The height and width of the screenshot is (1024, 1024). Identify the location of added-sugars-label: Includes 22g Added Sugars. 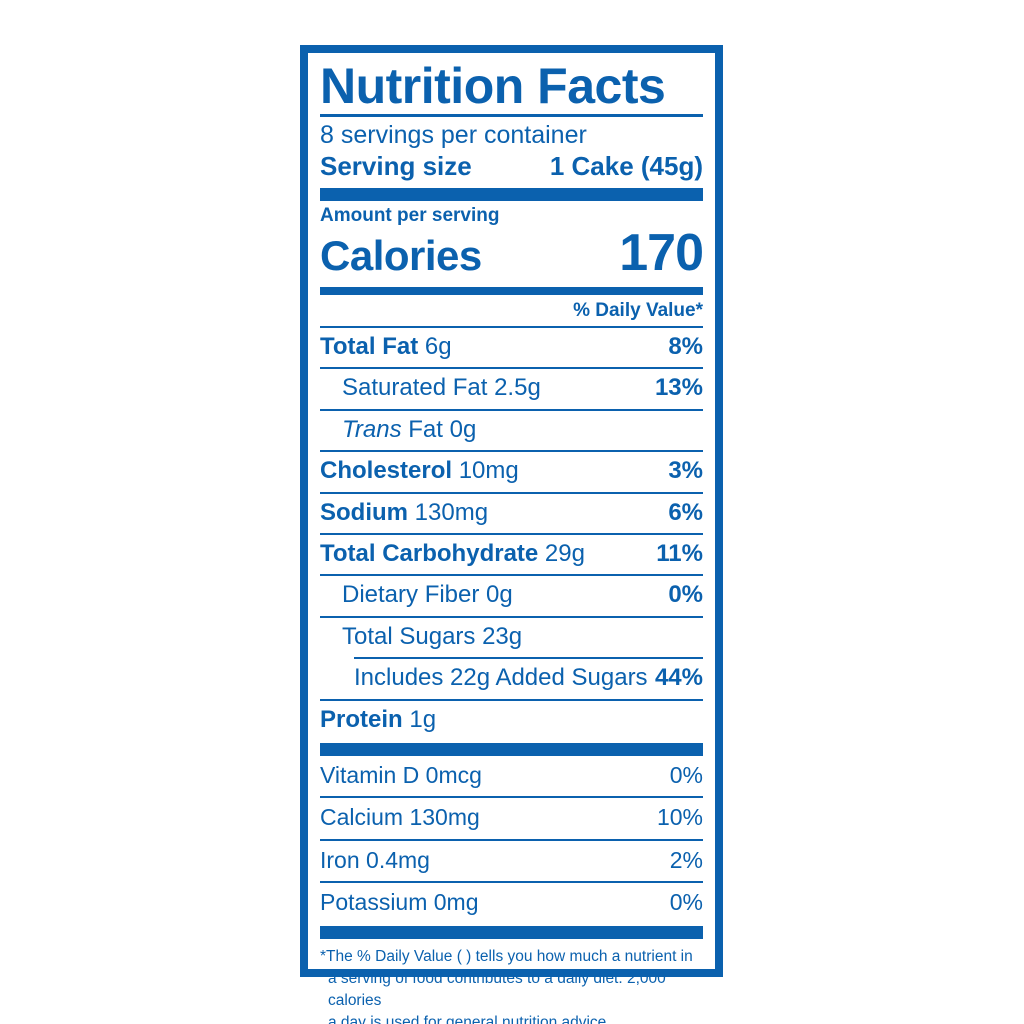
(501, 678).